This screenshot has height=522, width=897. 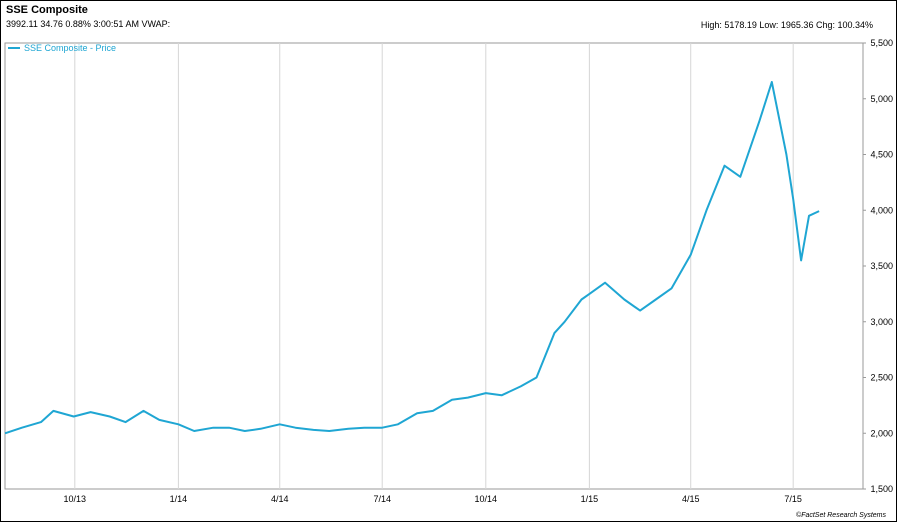 What do you see at coordinates (382, 499) in the screenshot?
I see `x-tick-label: 7/14` at bounding box center [382, 499].